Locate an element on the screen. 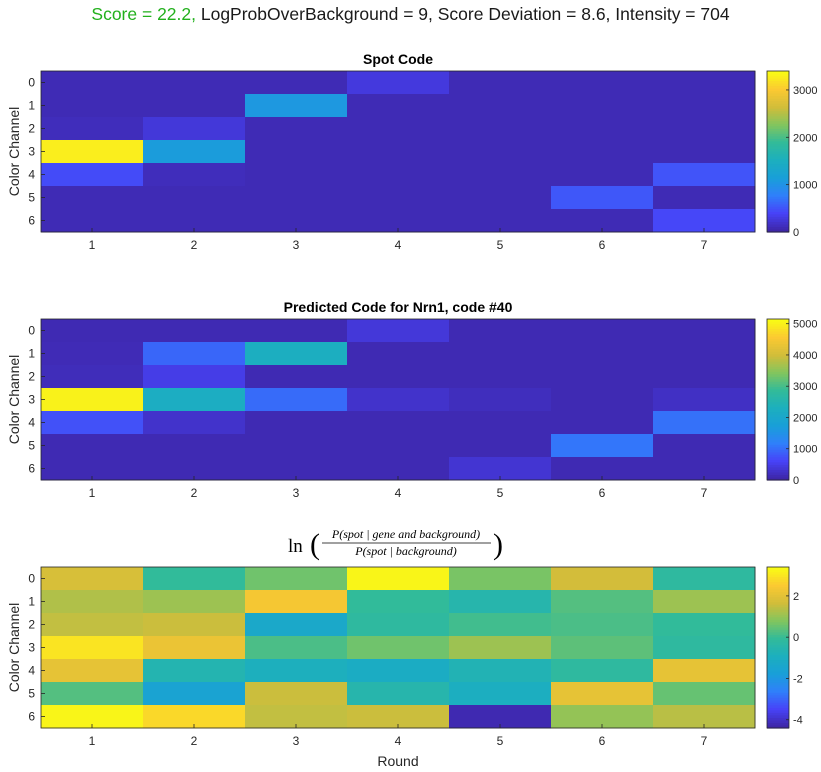  chart-title: Spot Code is located at coordinates (398, 59).